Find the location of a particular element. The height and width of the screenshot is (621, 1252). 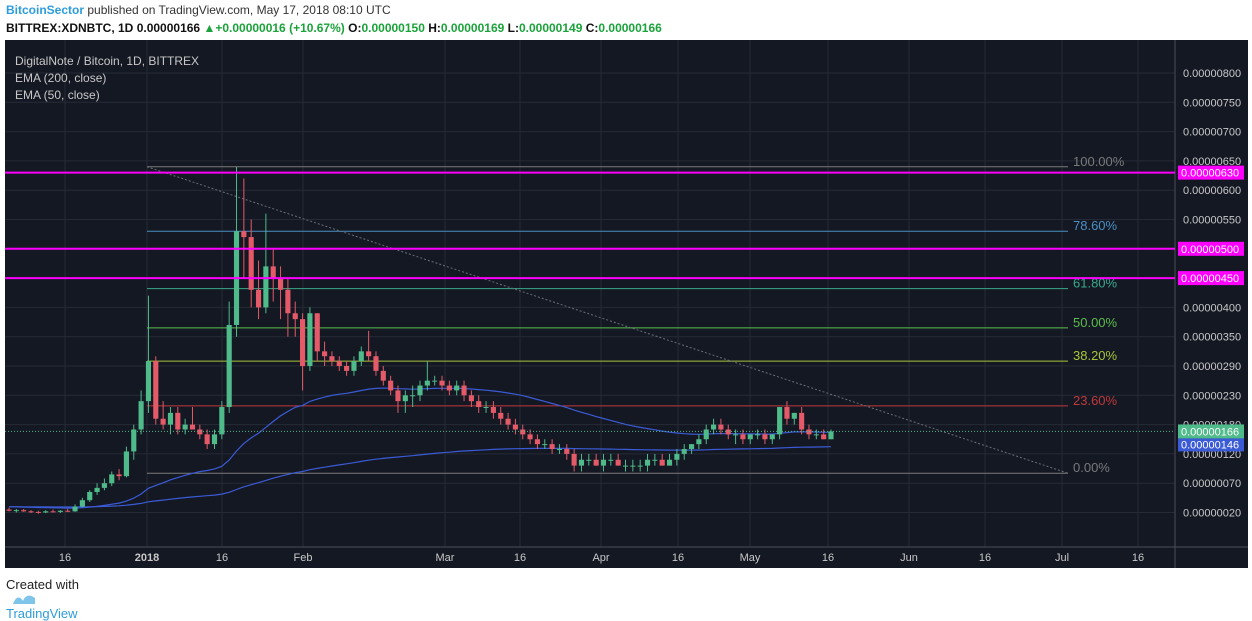

price-tag-label: 0.00000500 is located at coordinates (1210, 250).